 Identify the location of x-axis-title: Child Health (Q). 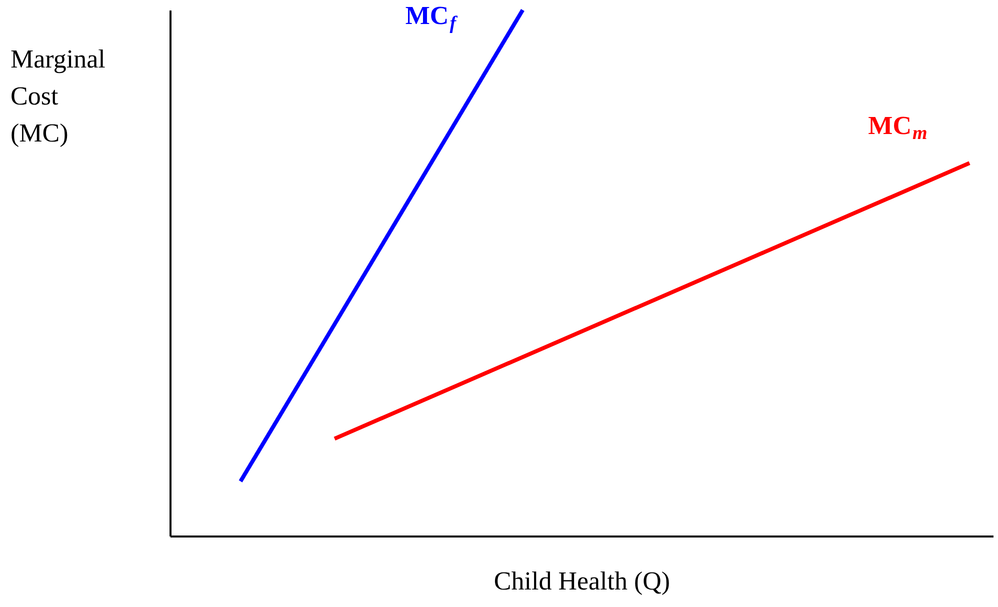
(582, 581).